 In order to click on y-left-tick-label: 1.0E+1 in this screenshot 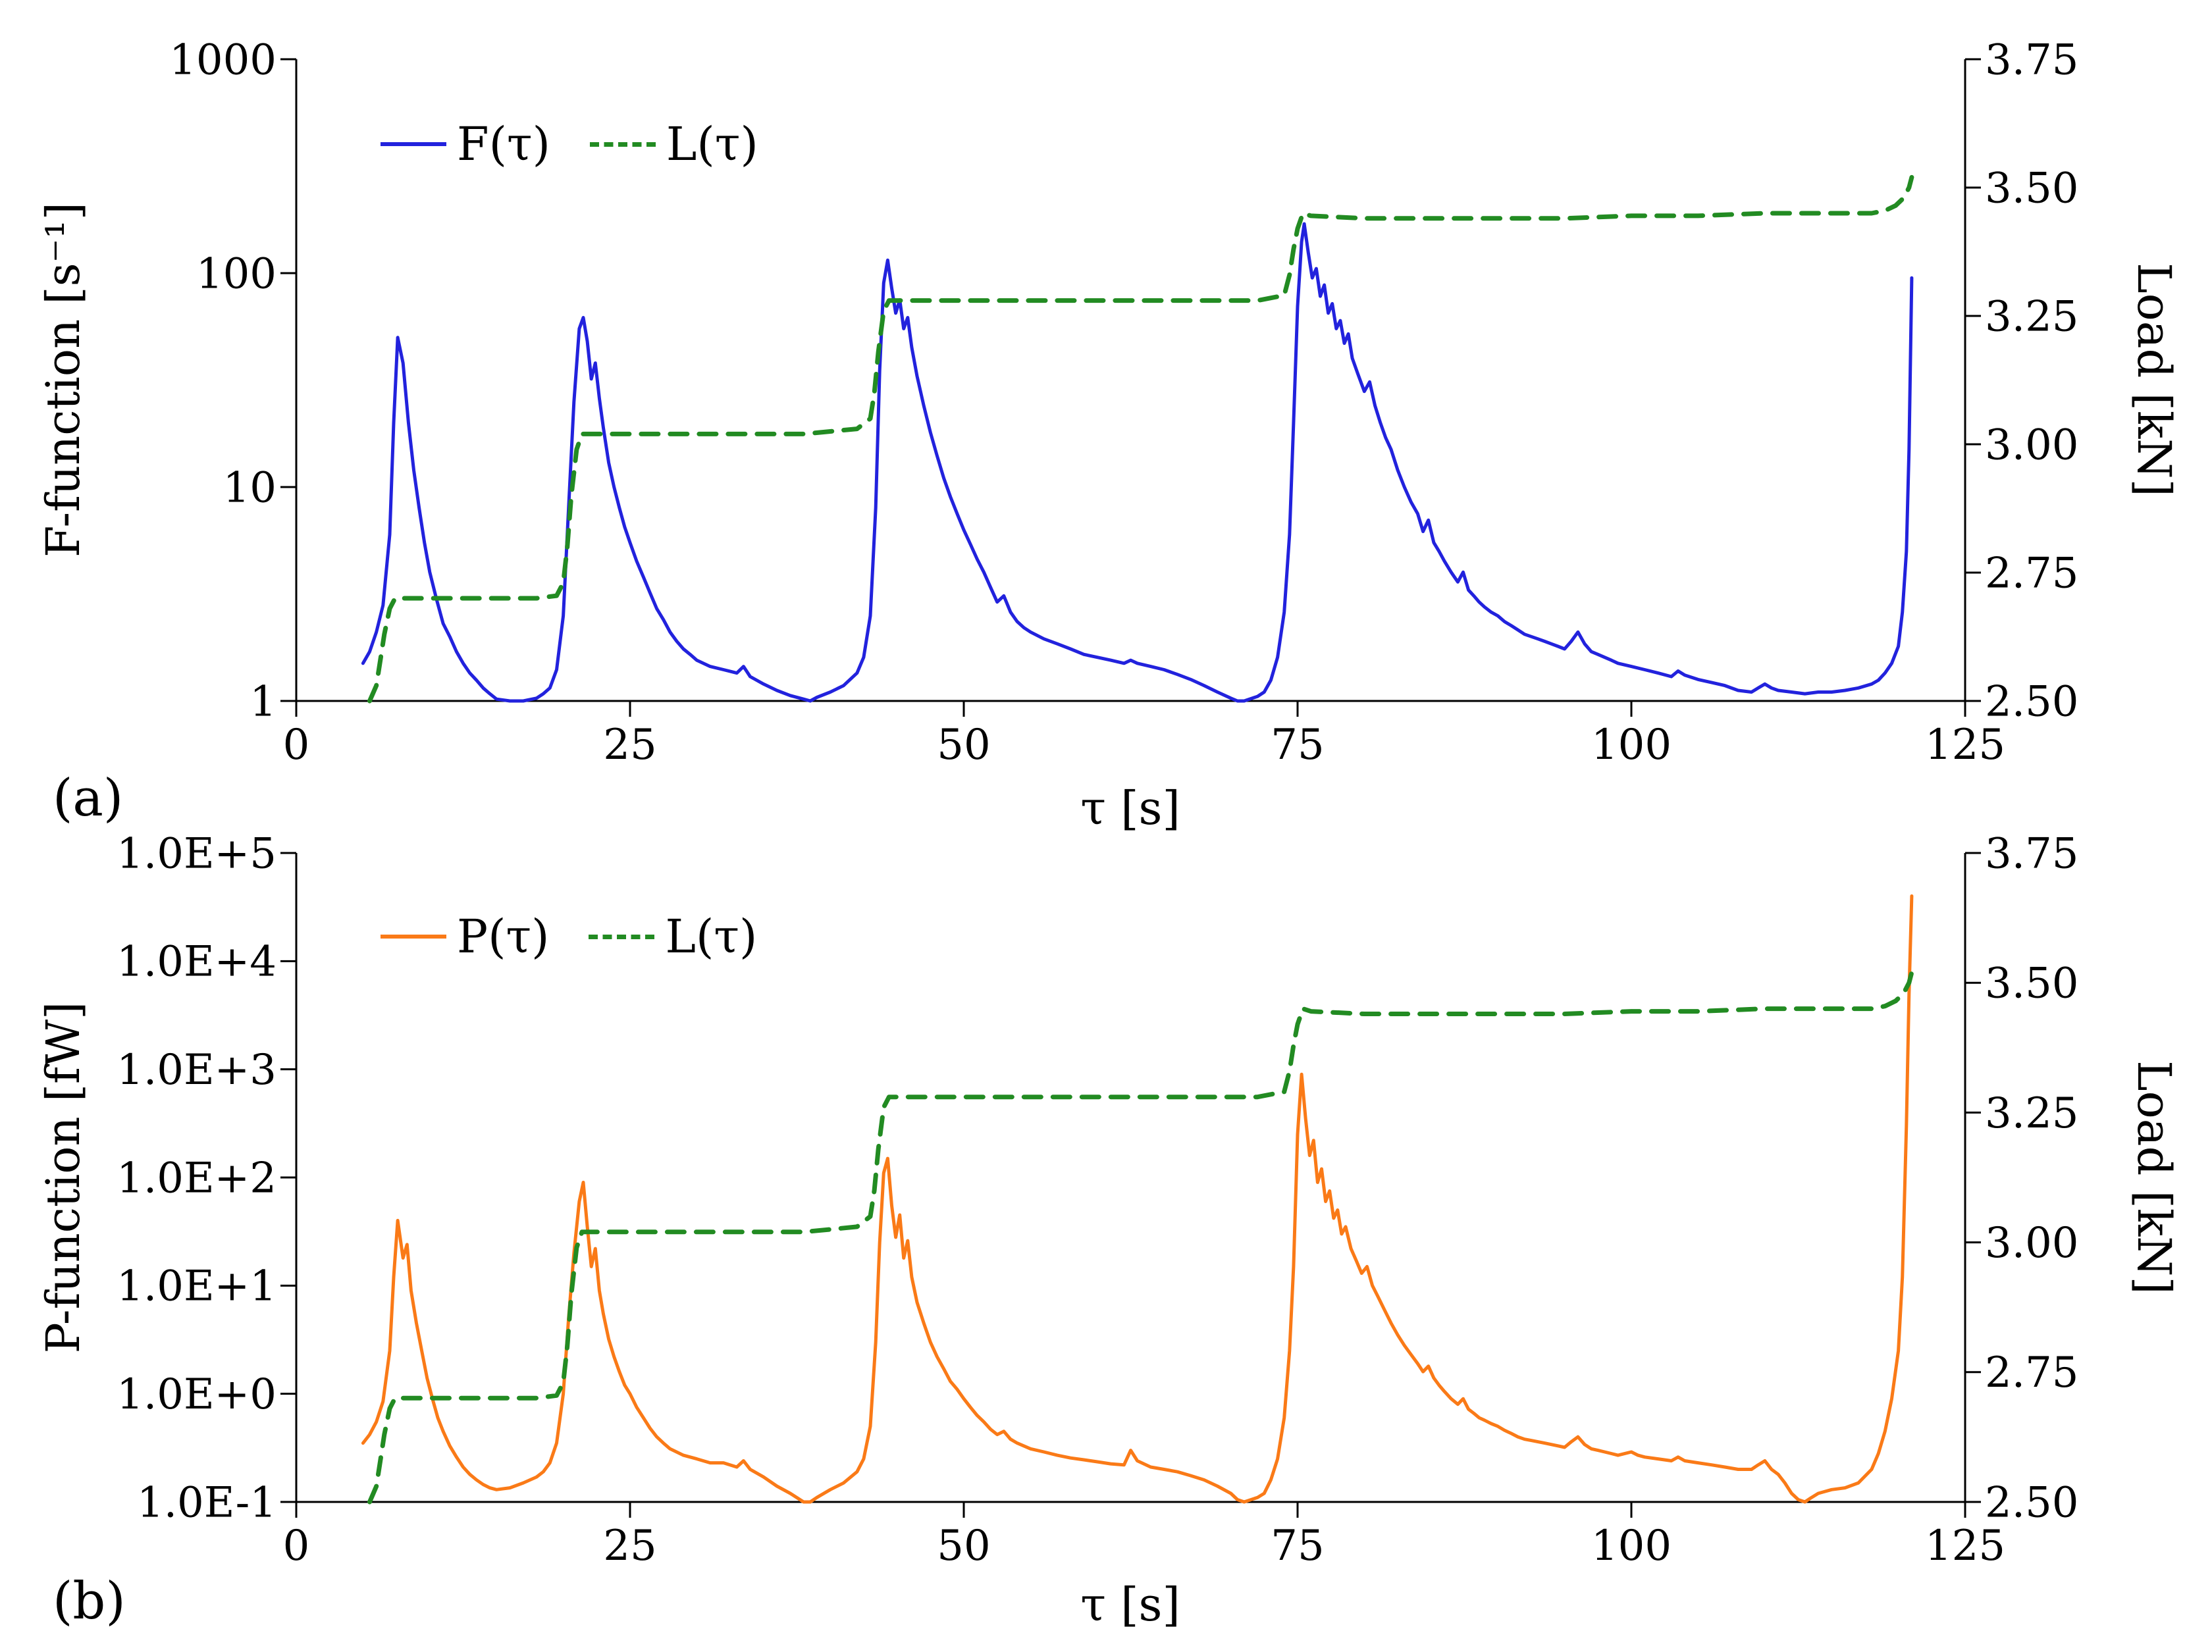, I will do `click(197, 1286)`.